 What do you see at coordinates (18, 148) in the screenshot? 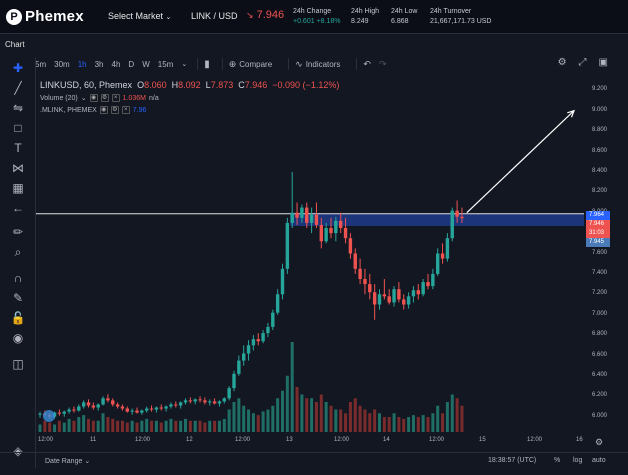
I see `text-tool-icon: T` at bounding box center [18, 148].